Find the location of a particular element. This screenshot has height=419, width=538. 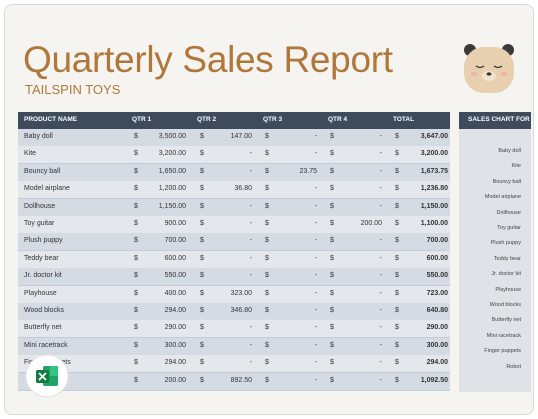

amount-cell: 892.50 is located at coordinates (241, 380).